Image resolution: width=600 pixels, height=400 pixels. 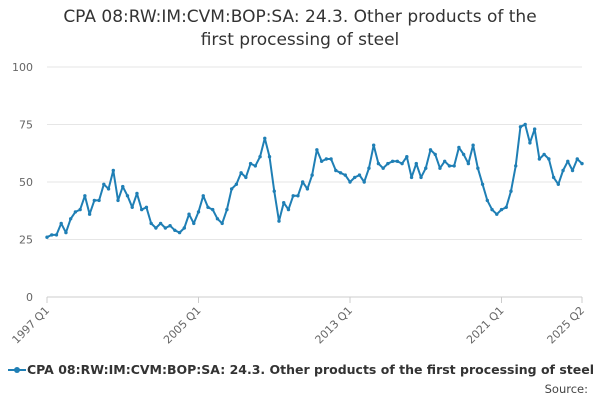 I want to click on source-label: Source:, so click(x=566, y=389).